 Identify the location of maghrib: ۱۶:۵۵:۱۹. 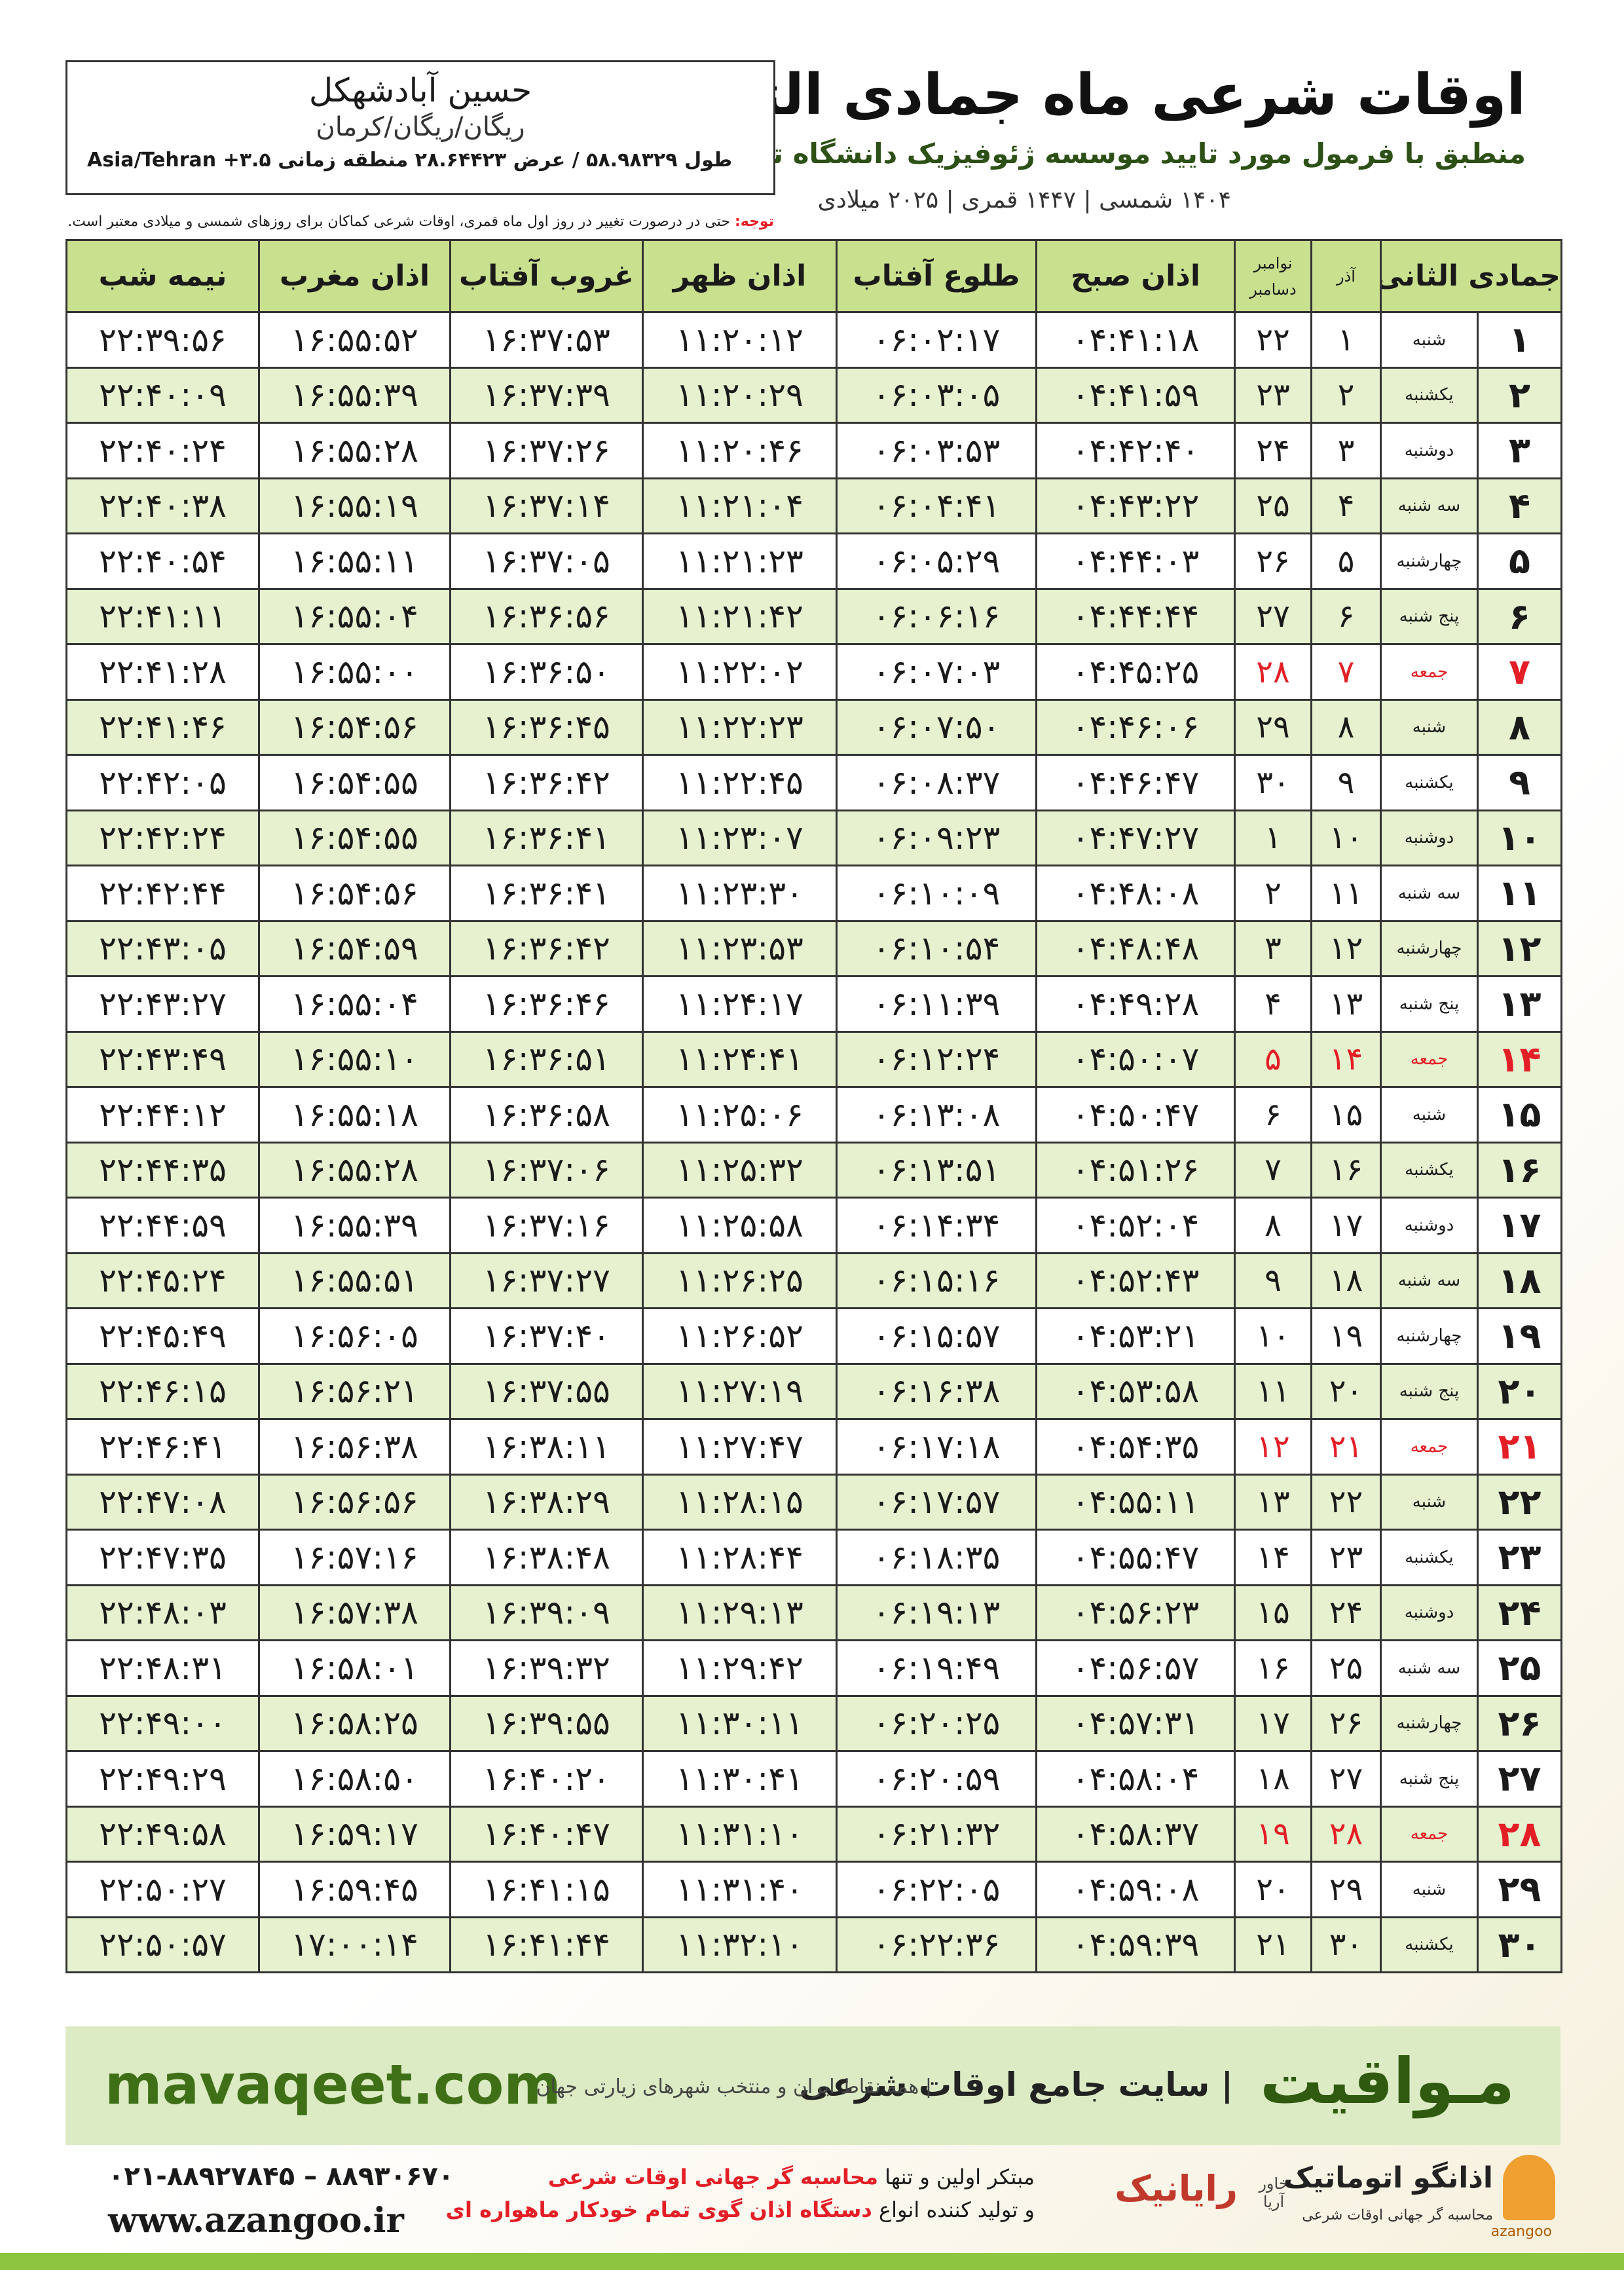
(354, 505).